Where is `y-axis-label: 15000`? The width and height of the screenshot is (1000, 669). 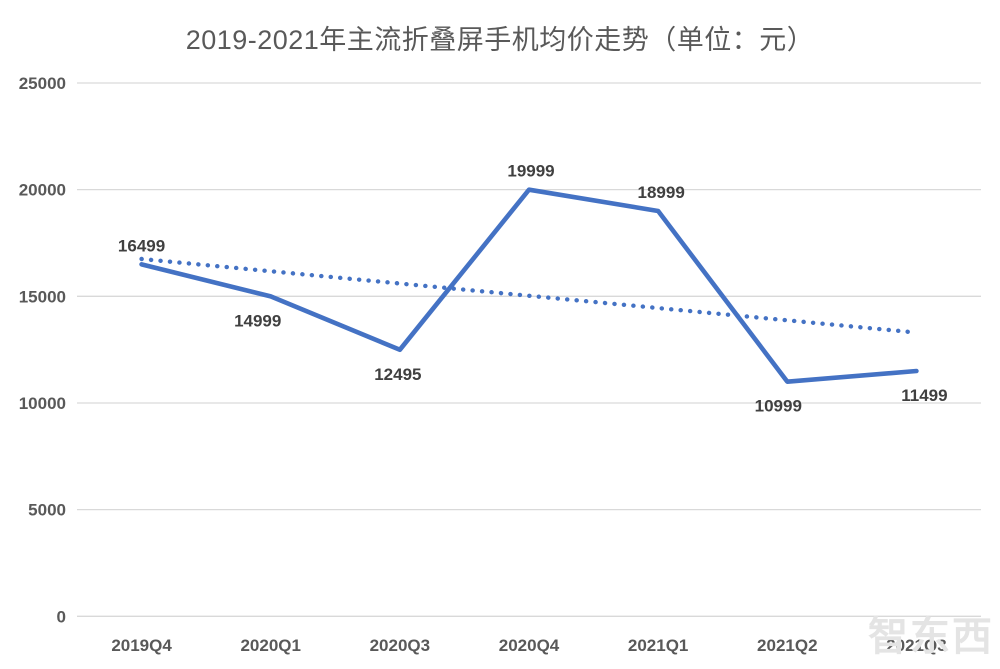
y-axis-label: 15000 is located at coordinates (42, 296).